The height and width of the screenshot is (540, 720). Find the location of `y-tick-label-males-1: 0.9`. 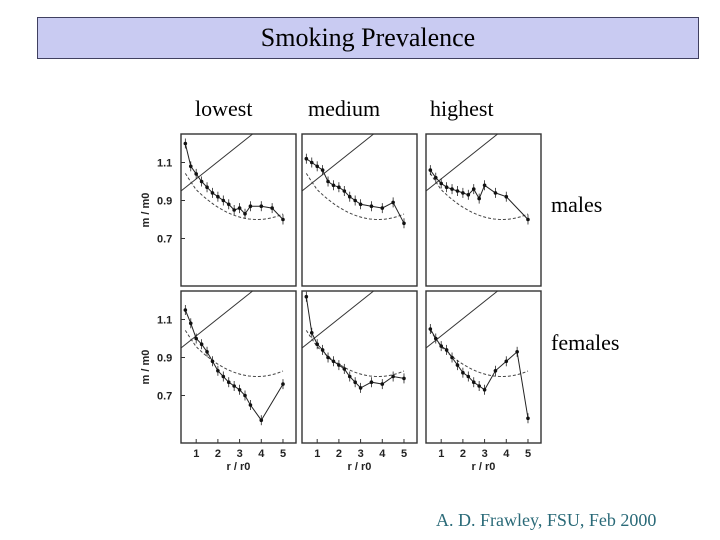

y-tick-label-males-1: 0.9 is located at coordinates (164, 202).